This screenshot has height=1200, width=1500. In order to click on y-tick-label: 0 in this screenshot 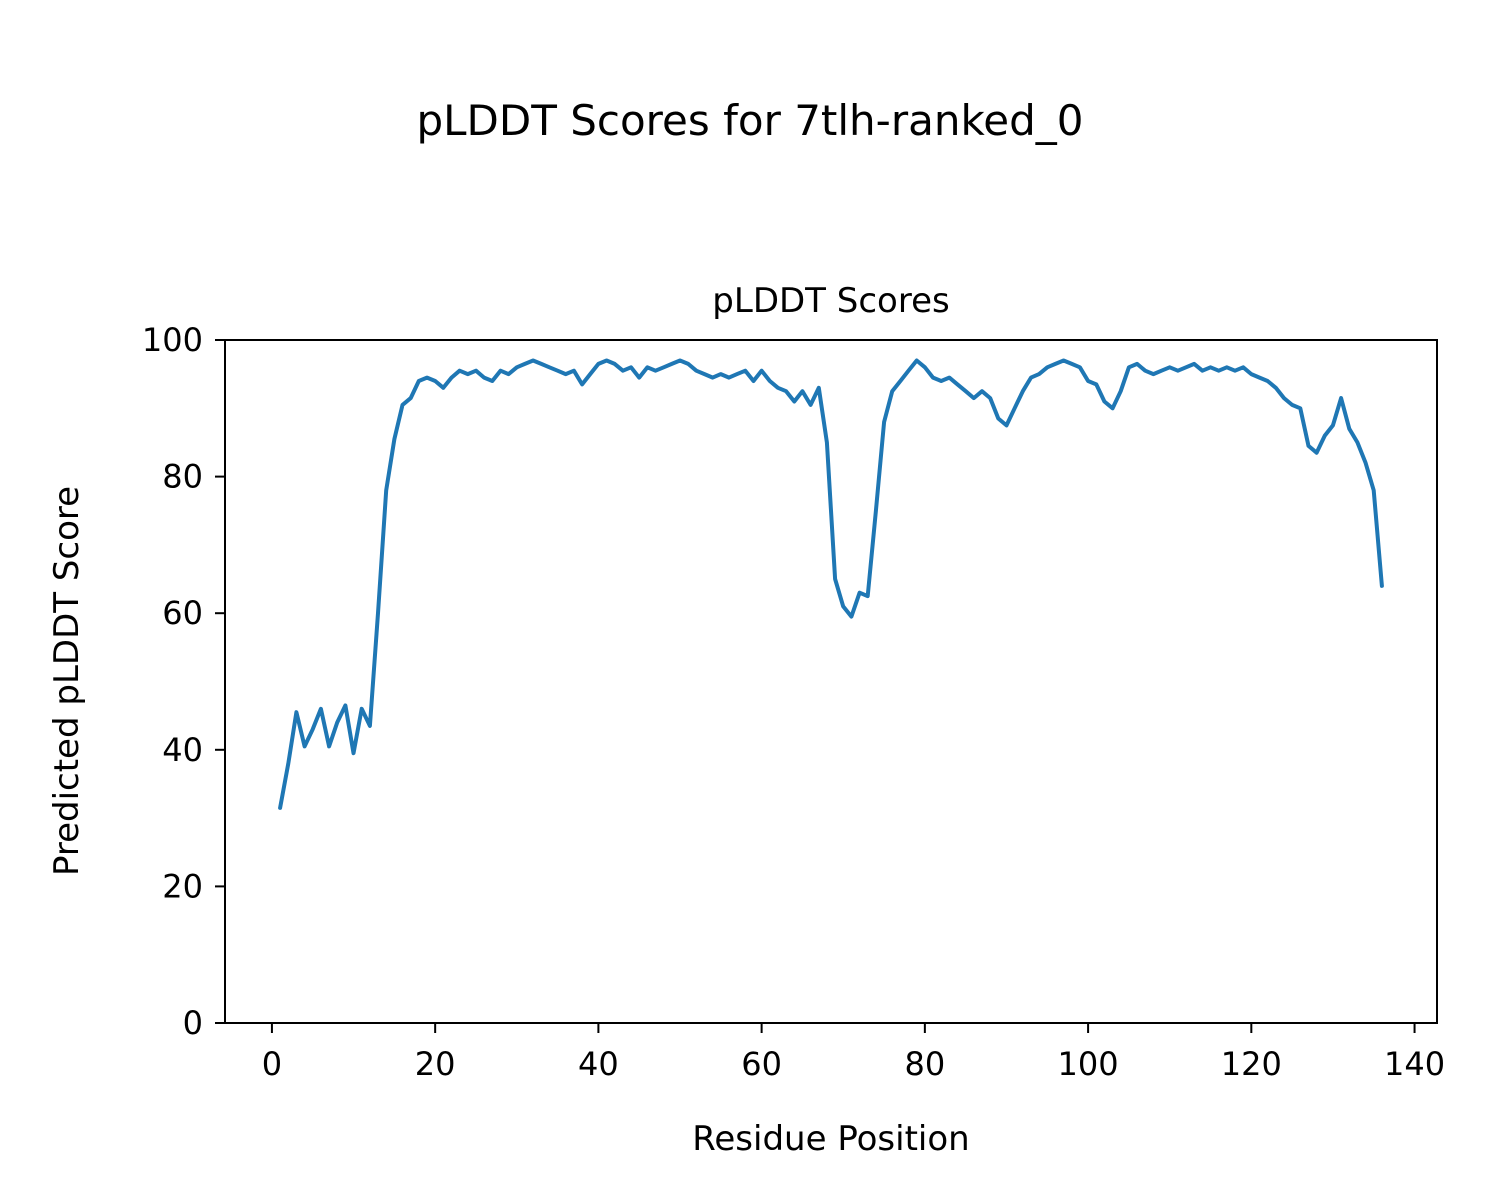, I will do `click(193, 1023)`.